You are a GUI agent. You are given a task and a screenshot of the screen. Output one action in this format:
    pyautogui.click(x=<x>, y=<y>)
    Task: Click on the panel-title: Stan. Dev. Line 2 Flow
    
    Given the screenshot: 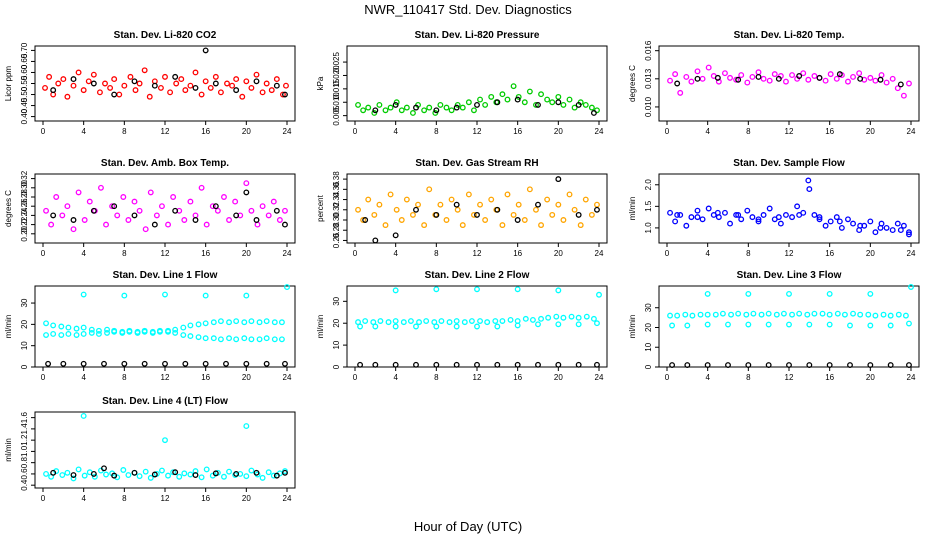 What is the action you would take?
    pyautogui.click(x=477, y=275)
    